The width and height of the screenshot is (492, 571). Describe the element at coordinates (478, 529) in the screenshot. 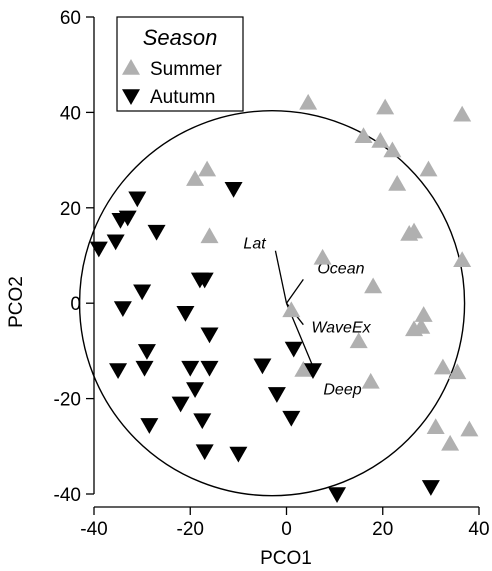

I see `x-tick-label: 40` at that location.